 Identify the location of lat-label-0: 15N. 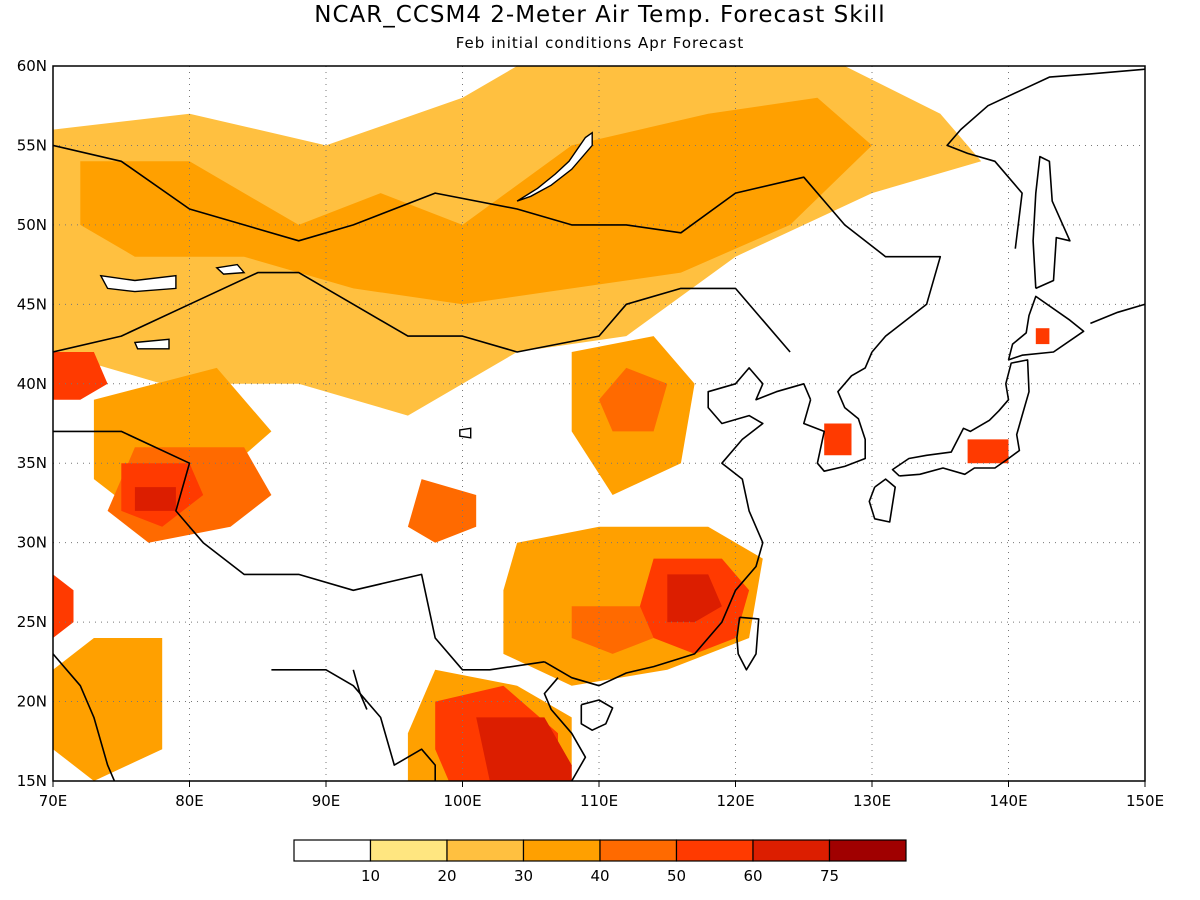
(32, 781).